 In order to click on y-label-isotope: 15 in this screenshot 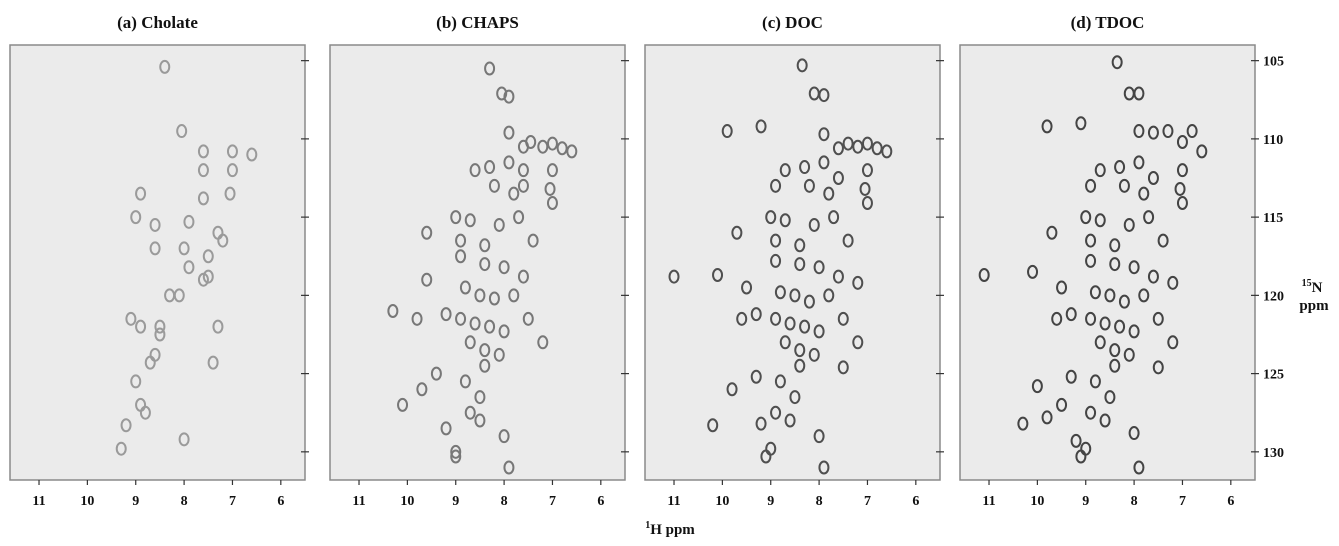, I will do `click(1307, 283)`.